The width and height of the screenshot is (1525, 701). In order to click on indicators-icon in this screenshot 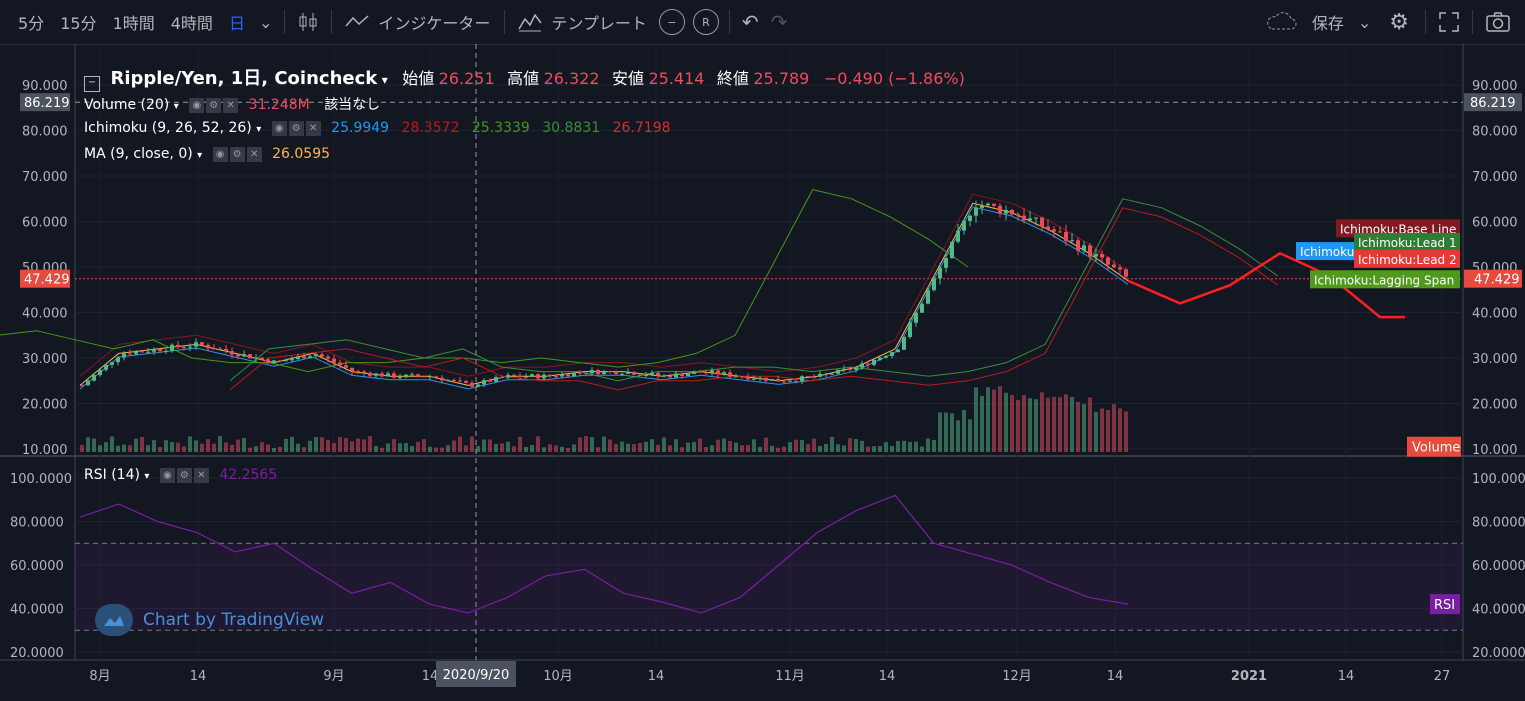, I will do `click(357, 22)`.